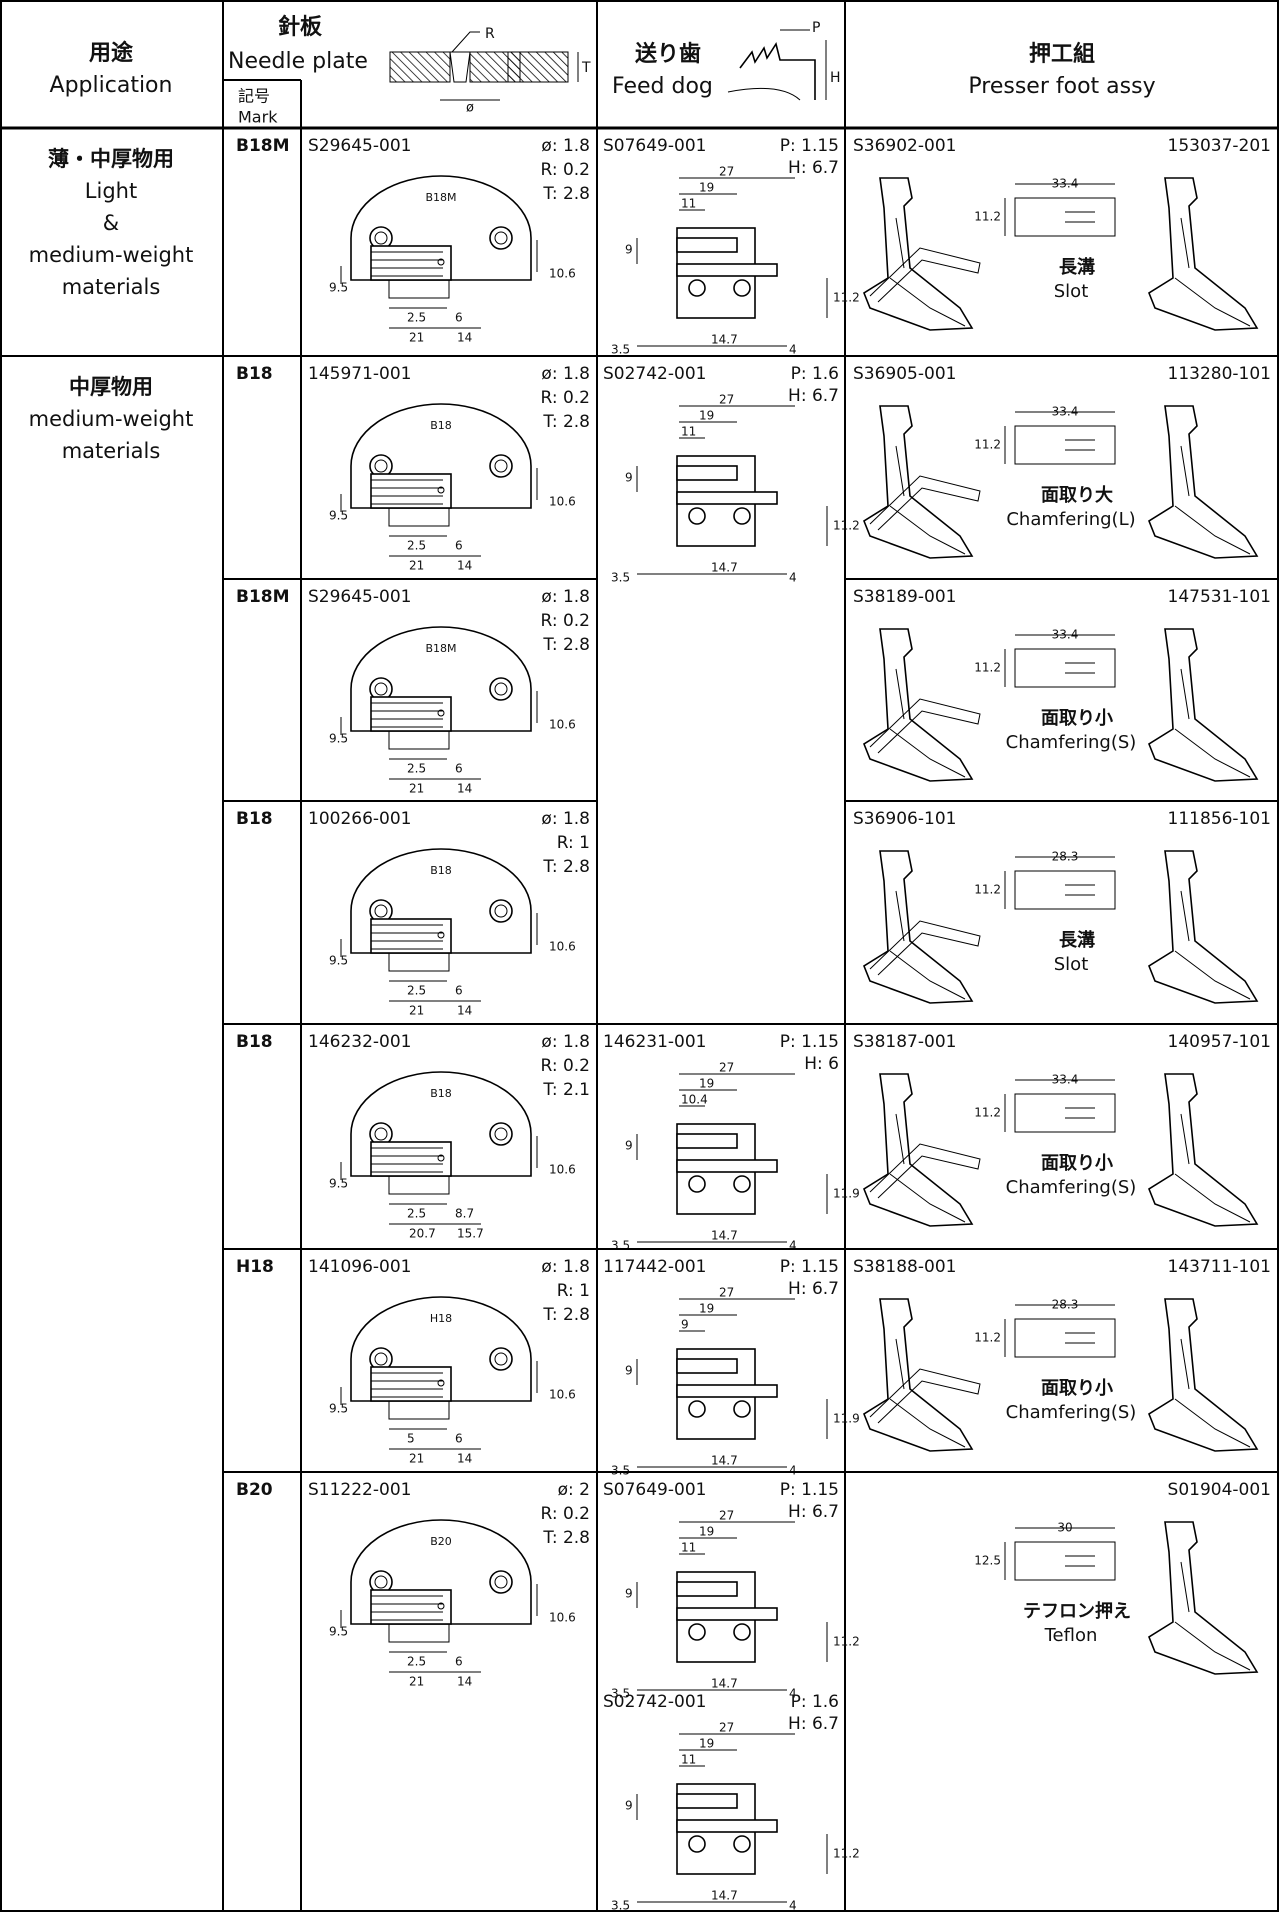  Describe the element at coordinates (490, 34) in the screenshot. I see `diagram-label: R` at that location.